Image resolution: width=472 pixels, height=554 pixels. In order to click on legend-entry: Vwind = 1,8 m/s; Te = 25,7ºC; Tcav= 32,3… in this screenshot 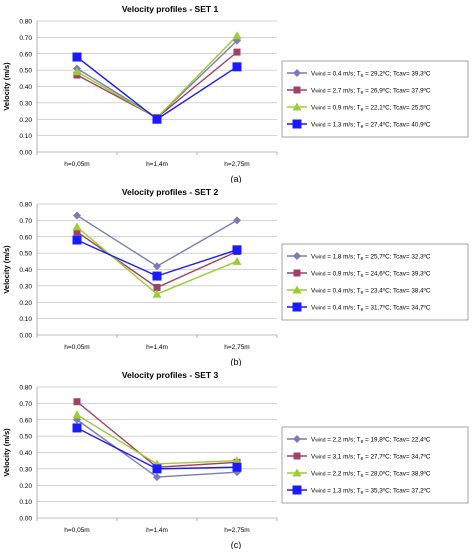, I will do `click(371, 258)`.